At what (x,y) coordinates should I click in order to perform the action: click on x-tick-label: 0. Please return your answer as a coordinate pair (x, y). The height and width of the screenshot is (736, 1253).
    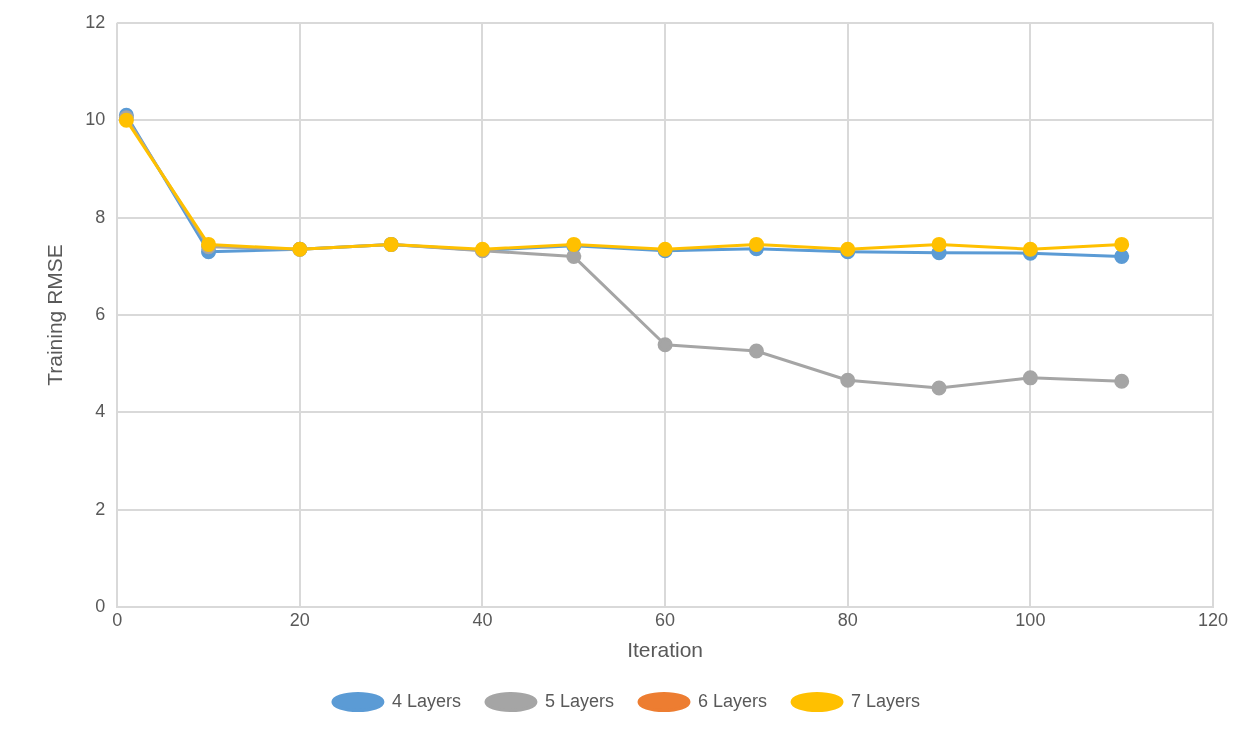
    Looking at the image, I should click on (117, 619).